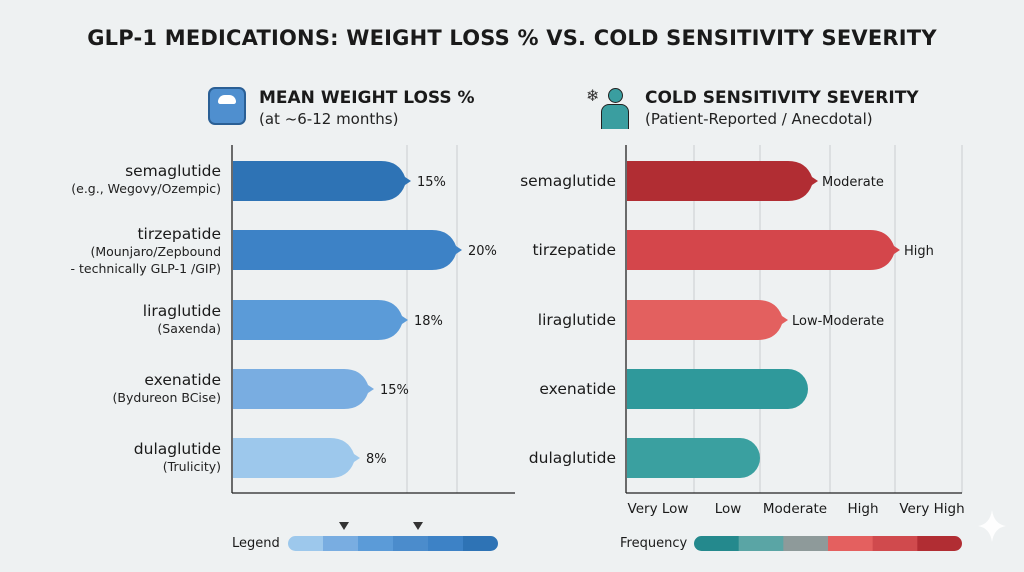 The image size is (1024, 572). Describe the element at coordinates (367, 98) in the screenshot. I see `weight-loss-title: MEAN WEIGHT LOSS %` at that location.